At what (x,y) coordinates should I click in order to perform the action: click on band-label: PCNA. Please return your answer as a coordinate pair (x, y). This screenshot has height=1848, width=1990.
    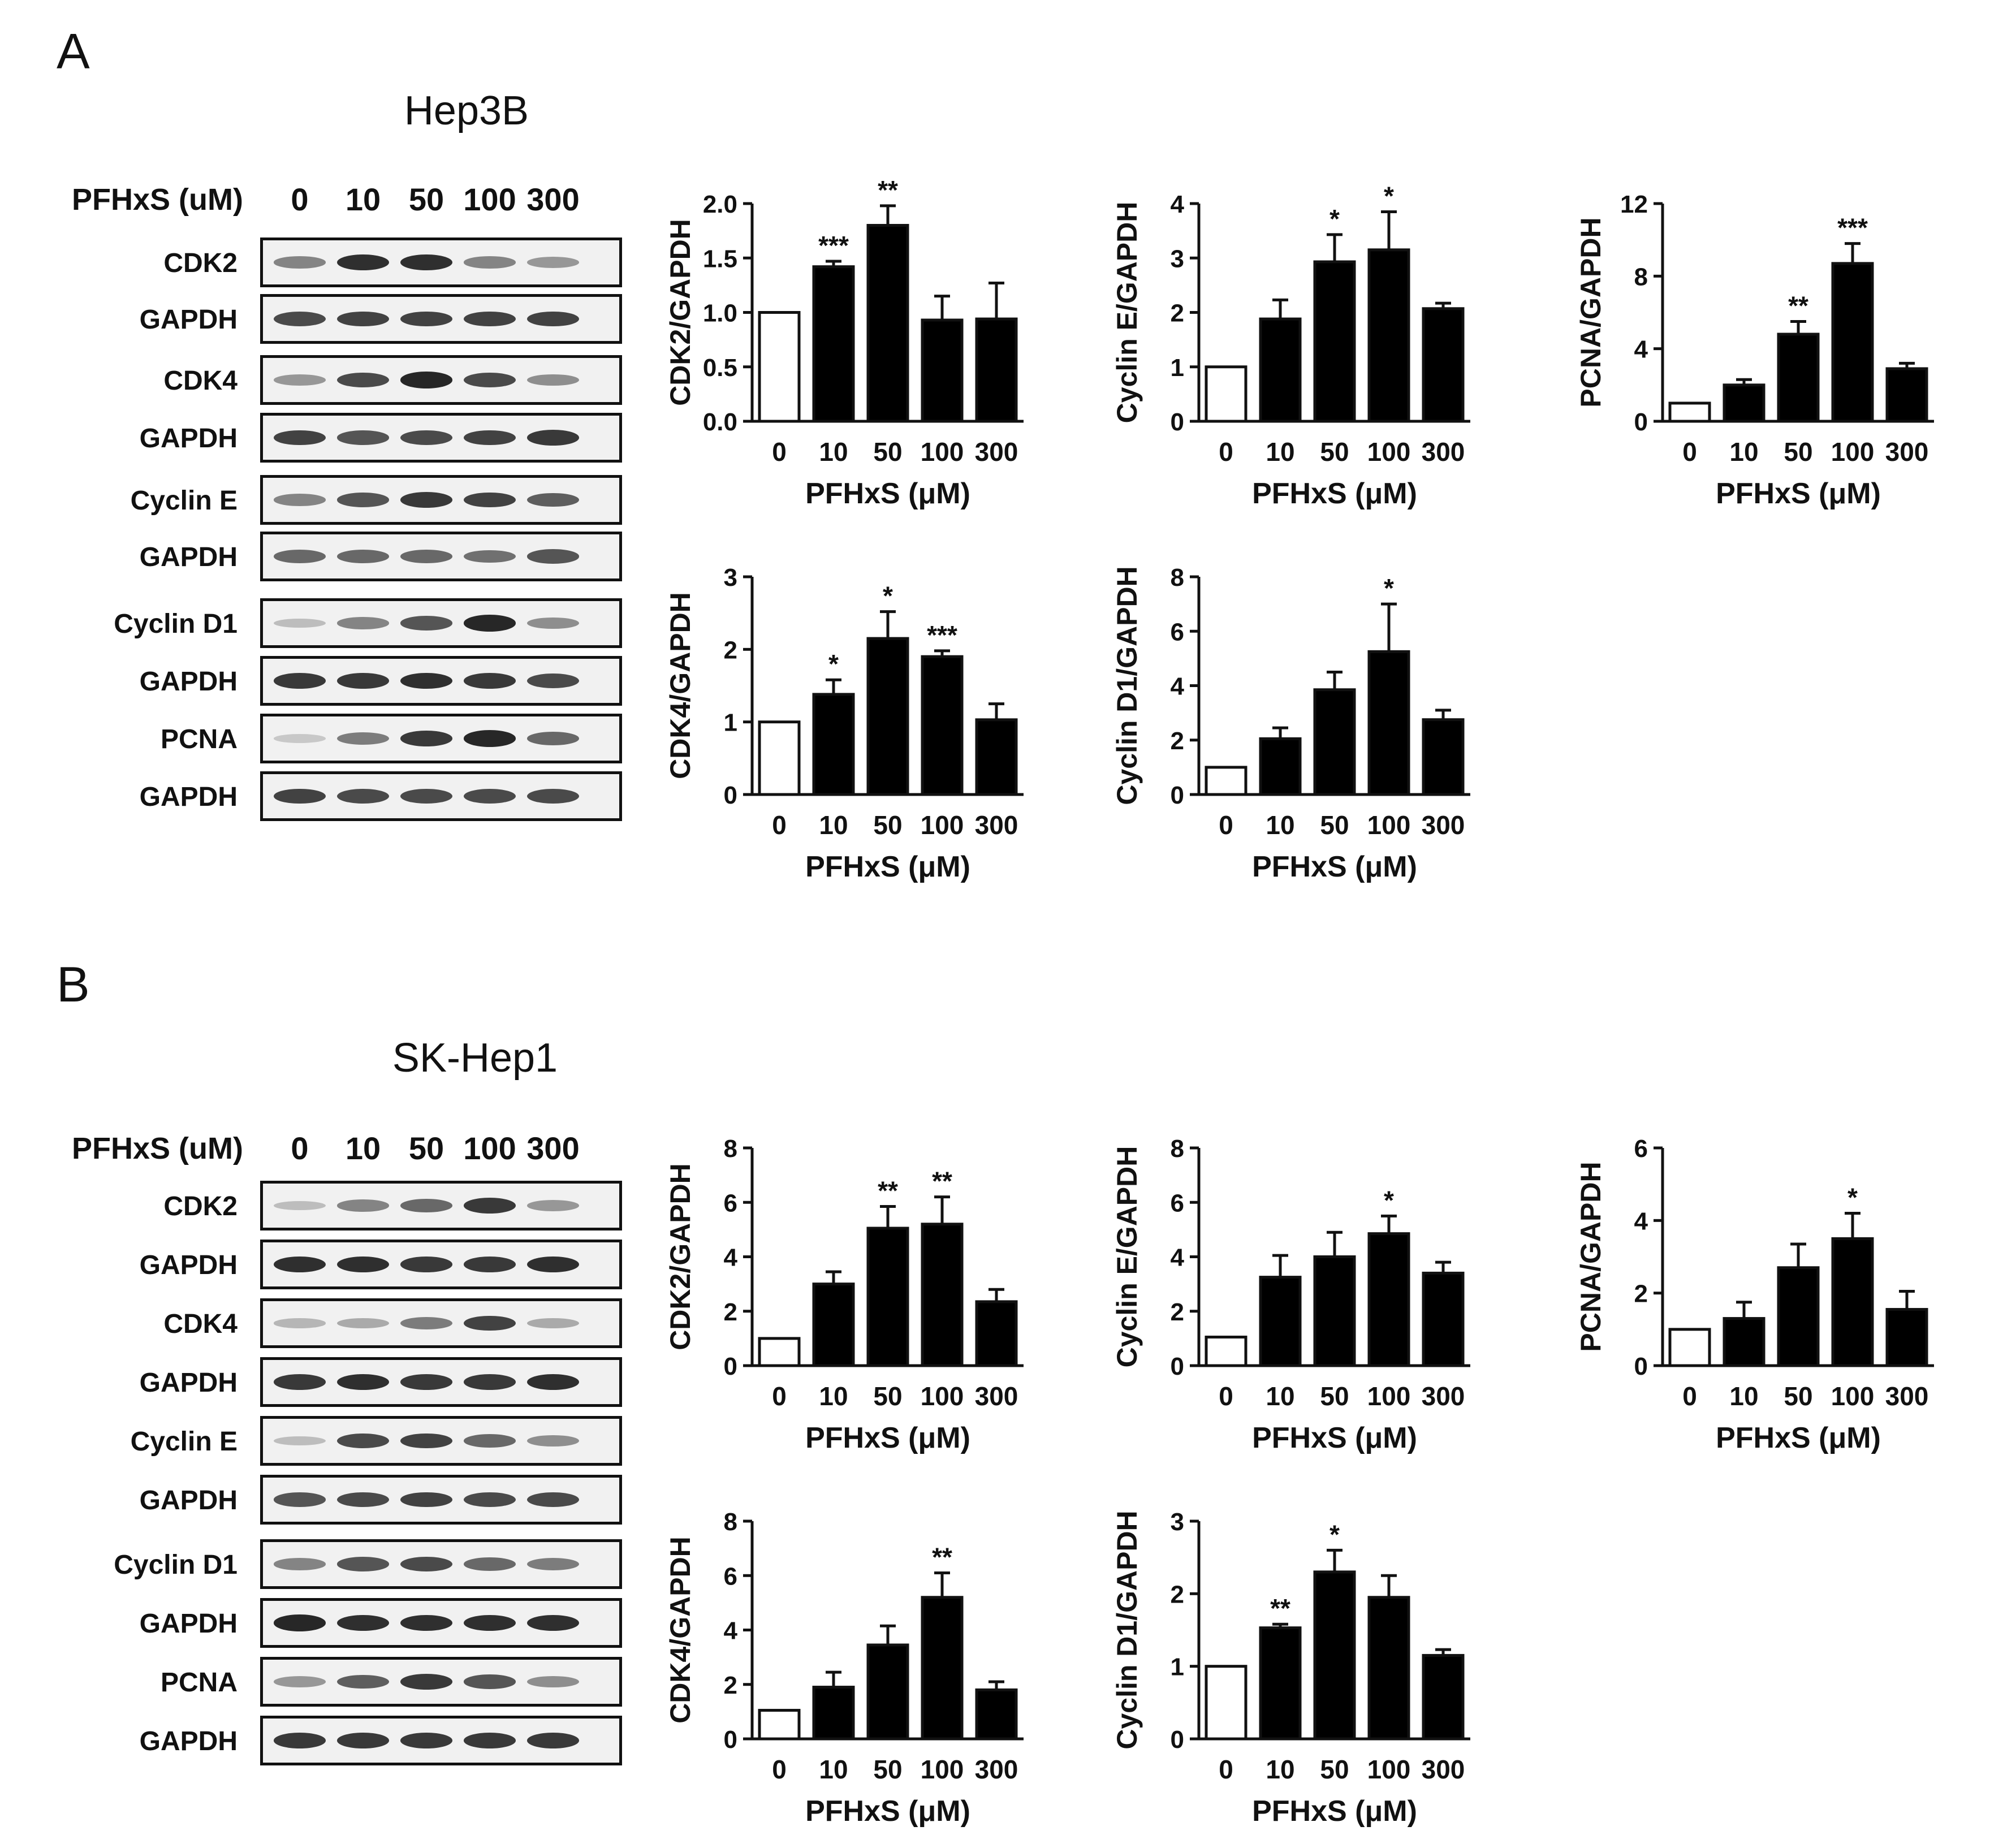
    Looking at the image, I should click on (199, 739).